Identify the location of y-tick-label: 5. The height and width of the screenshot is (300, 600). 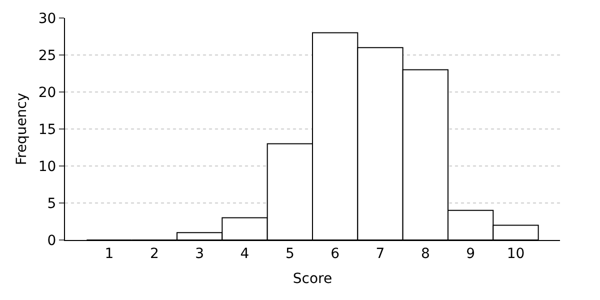
(51, 204).